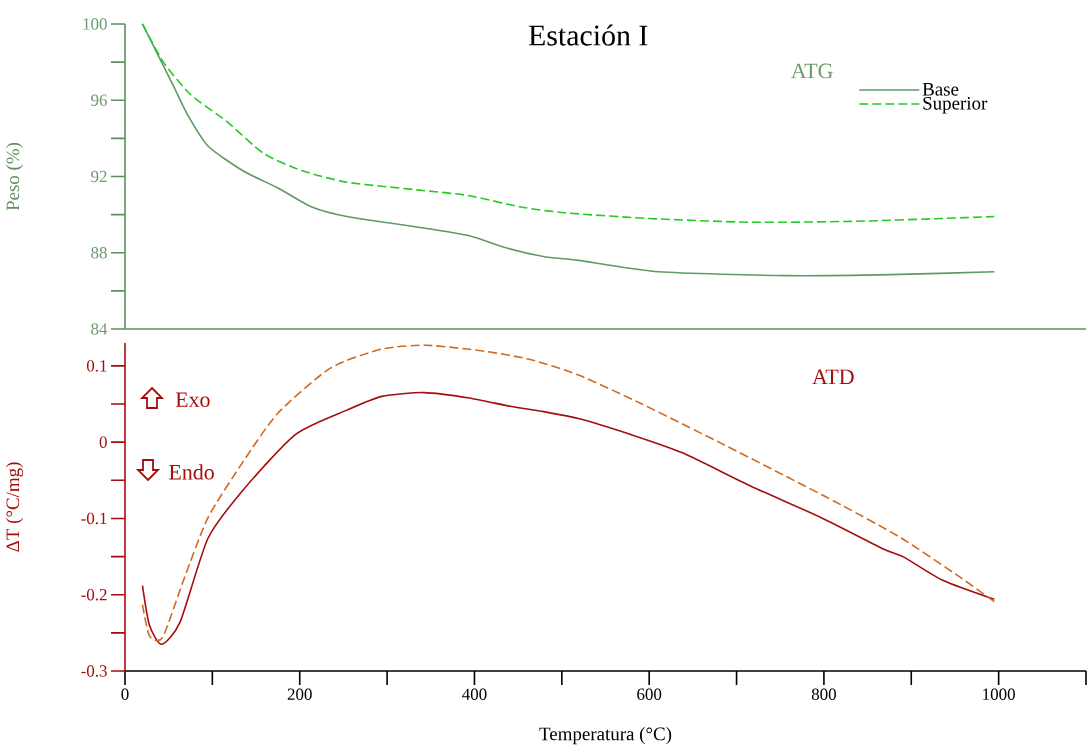 This screenshot has width=1088, height=754. Describe the element at coordinates (95, 24) in the screenshot. I see `y-tick-label: 100` at that location.